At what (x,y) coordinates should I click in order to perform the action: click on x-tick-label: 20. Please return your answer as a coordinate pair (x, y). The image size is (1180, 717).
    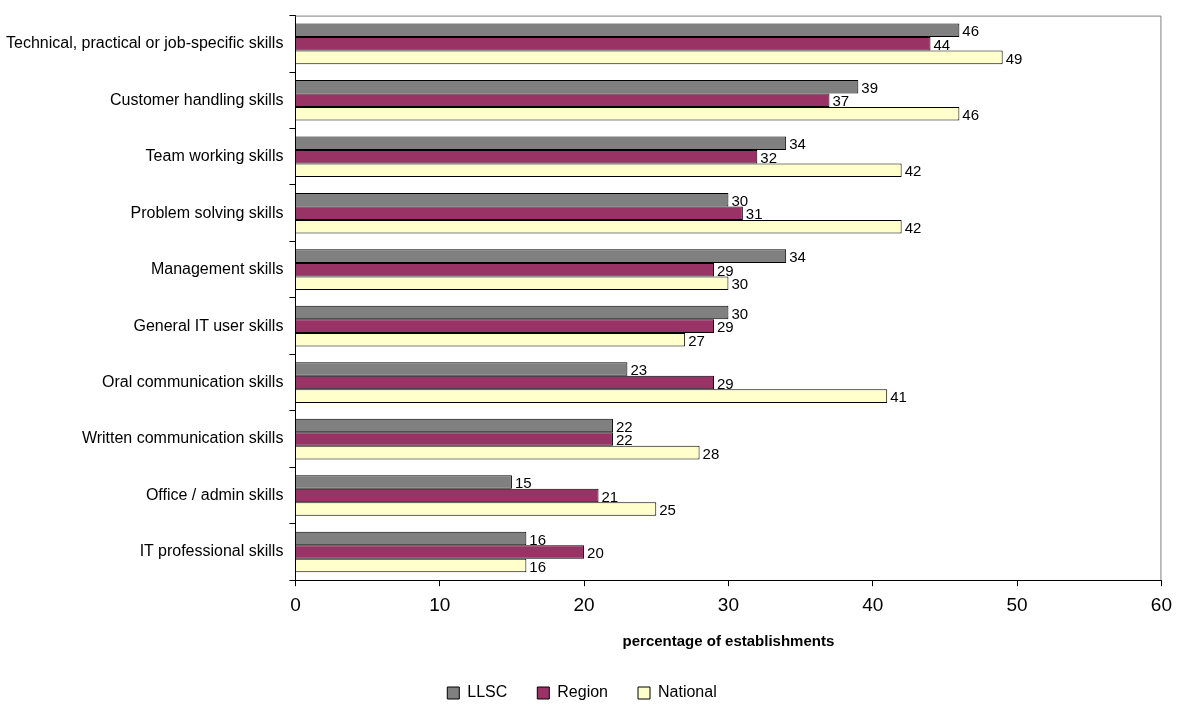
    Looking at the image, I should click on (584, 604).